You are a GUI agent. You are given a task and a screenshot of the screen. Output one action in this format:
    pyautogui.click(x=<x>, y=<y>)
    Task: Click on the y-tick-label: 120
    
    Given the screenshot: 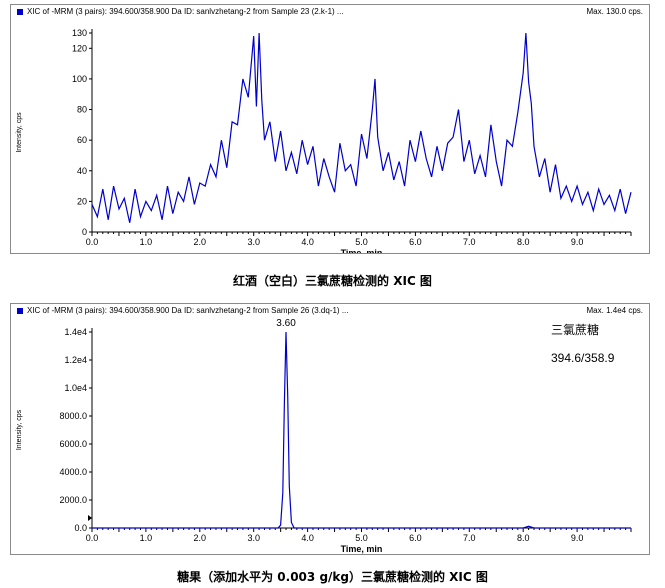 What is the action you would take?
    pyautogui.click(x=79, y=48)
    